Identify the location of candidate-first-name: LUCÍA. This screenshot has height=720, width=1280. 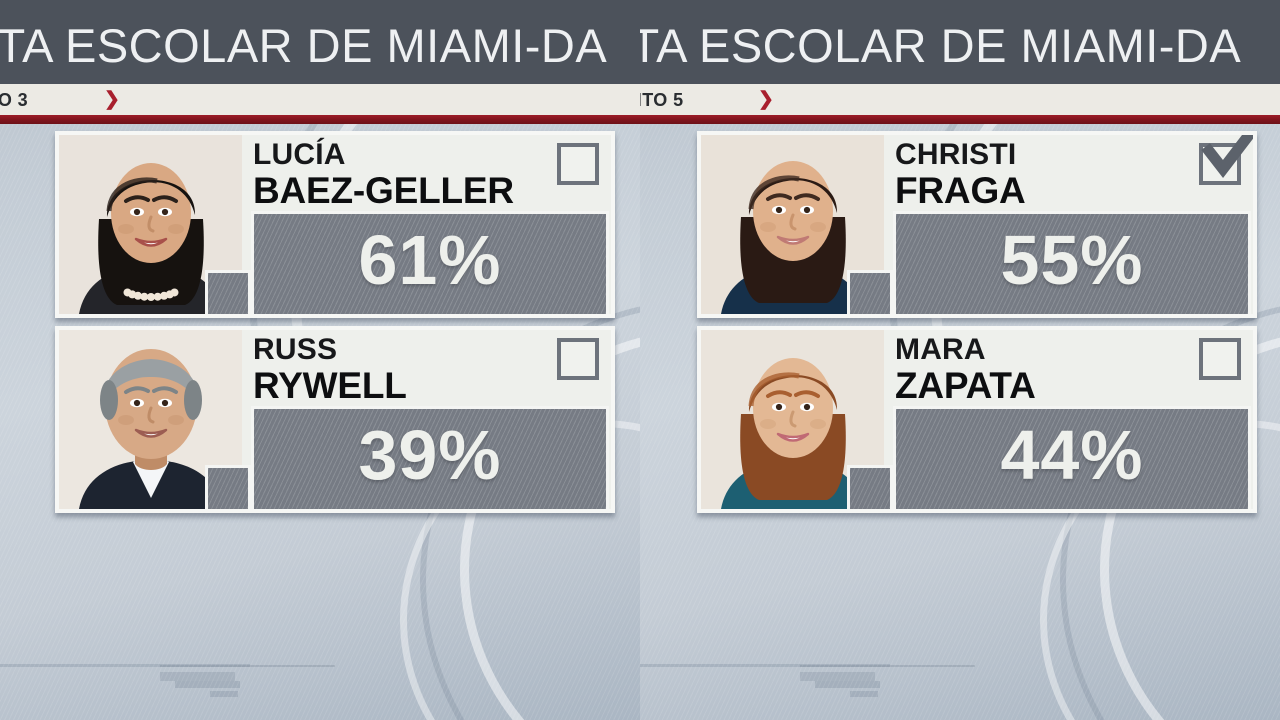
(299, 154).